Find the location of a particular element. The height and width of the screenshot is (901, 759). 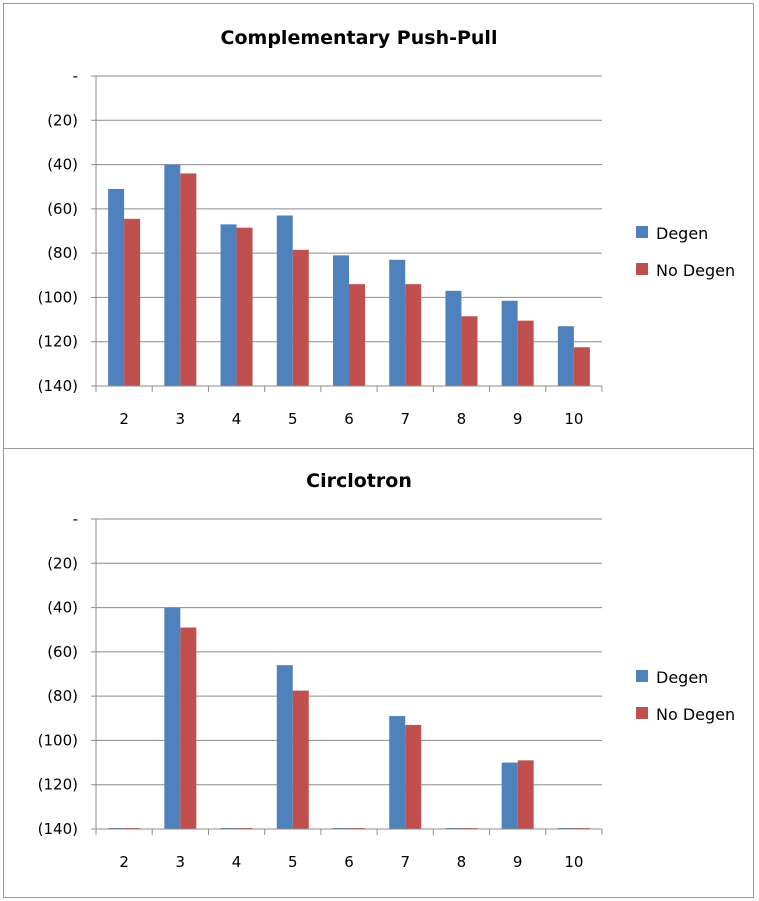

chart-title: Complementary Push-Pull is located at coordinates (359, 38).